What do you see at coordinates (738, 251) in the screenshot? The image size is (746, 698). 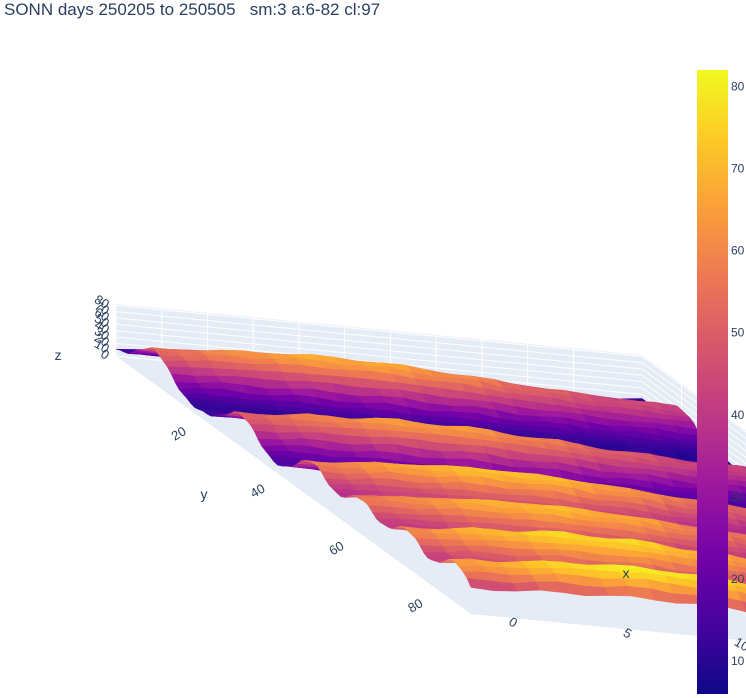 I see `colorbar-tick-label: 60` at bounding box center [738, 251].